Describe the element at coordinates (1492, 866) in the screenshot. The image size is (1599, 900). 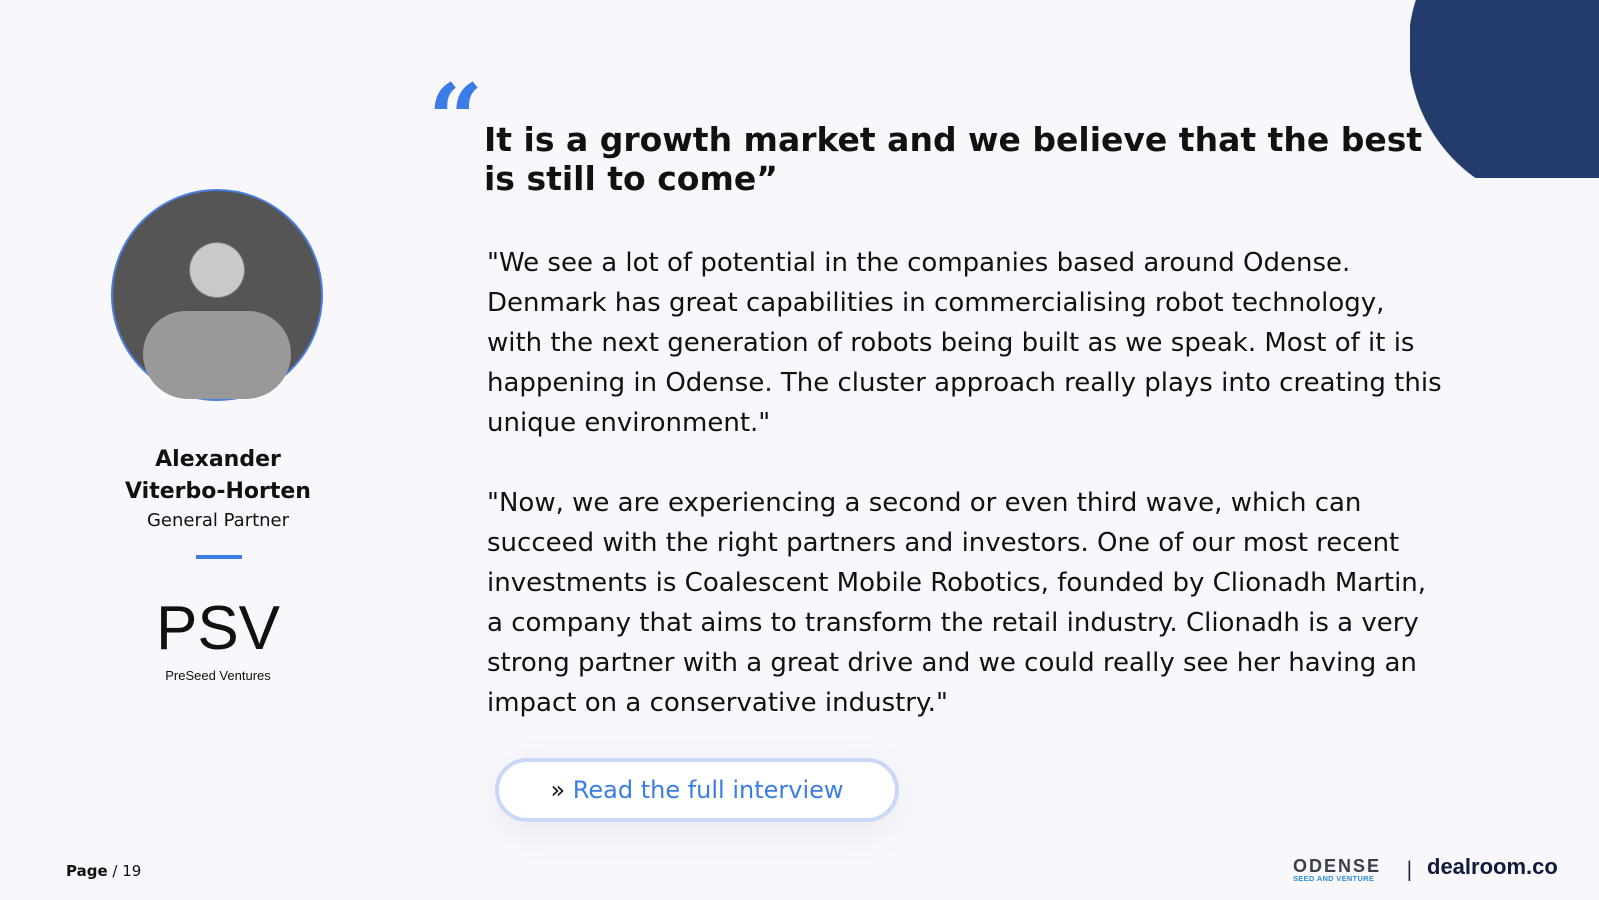
I see `dealroom-logo: dealroom.co` at that location.